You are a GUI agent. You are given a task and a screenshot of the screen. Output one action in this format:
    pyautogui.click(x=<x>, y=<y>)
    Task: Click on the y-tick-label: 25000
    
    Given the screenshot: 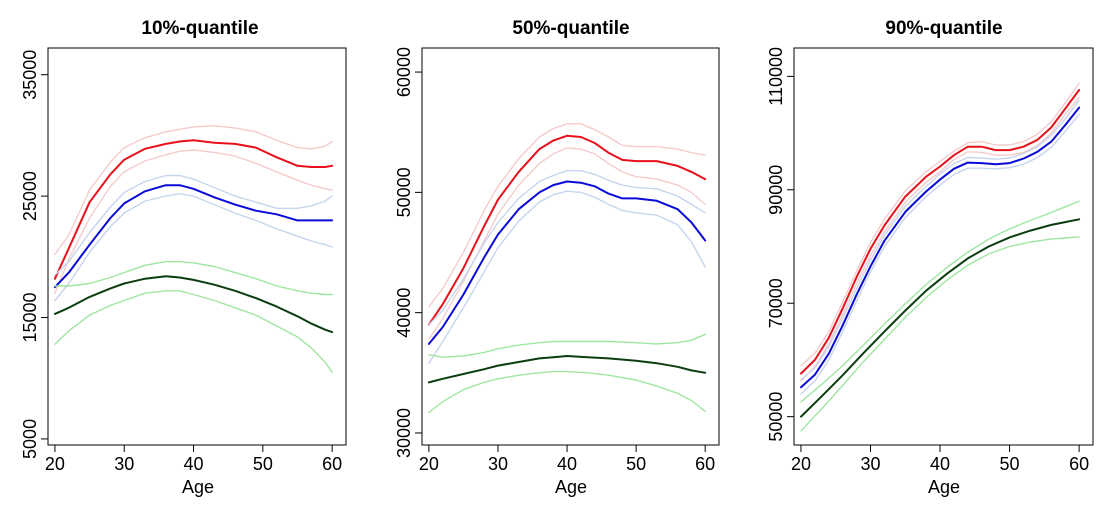 What is the action you would take?
    pyautogui.click(x=30, y=196)
    